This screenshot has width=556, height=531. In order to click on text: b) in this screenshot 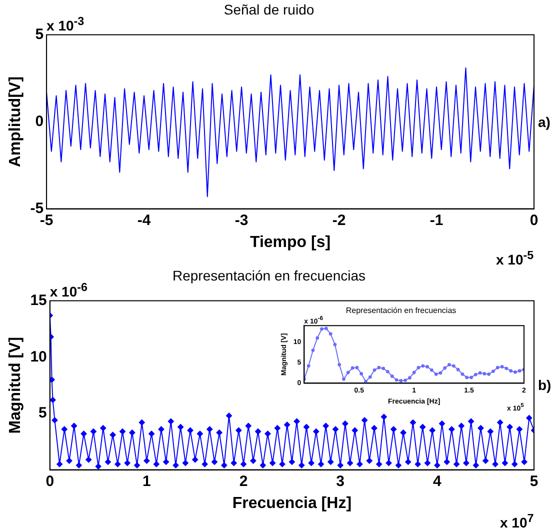, I will do `click(545, 385)`.